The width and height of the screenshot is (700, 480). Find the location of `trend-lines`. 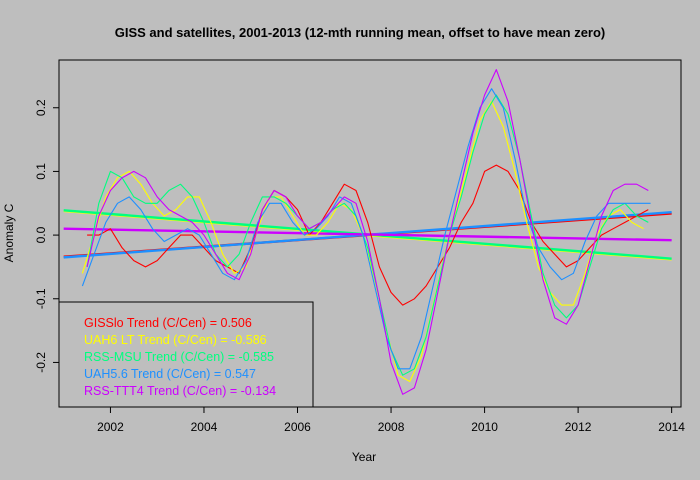

trend-lines is located at coordinates (367, 235).